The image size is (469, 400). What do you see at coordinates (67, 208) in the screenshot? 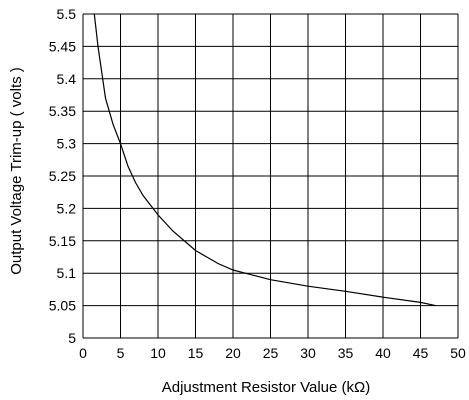
I see `y-tick-label: 5.2` at bounding box center [67, 208].